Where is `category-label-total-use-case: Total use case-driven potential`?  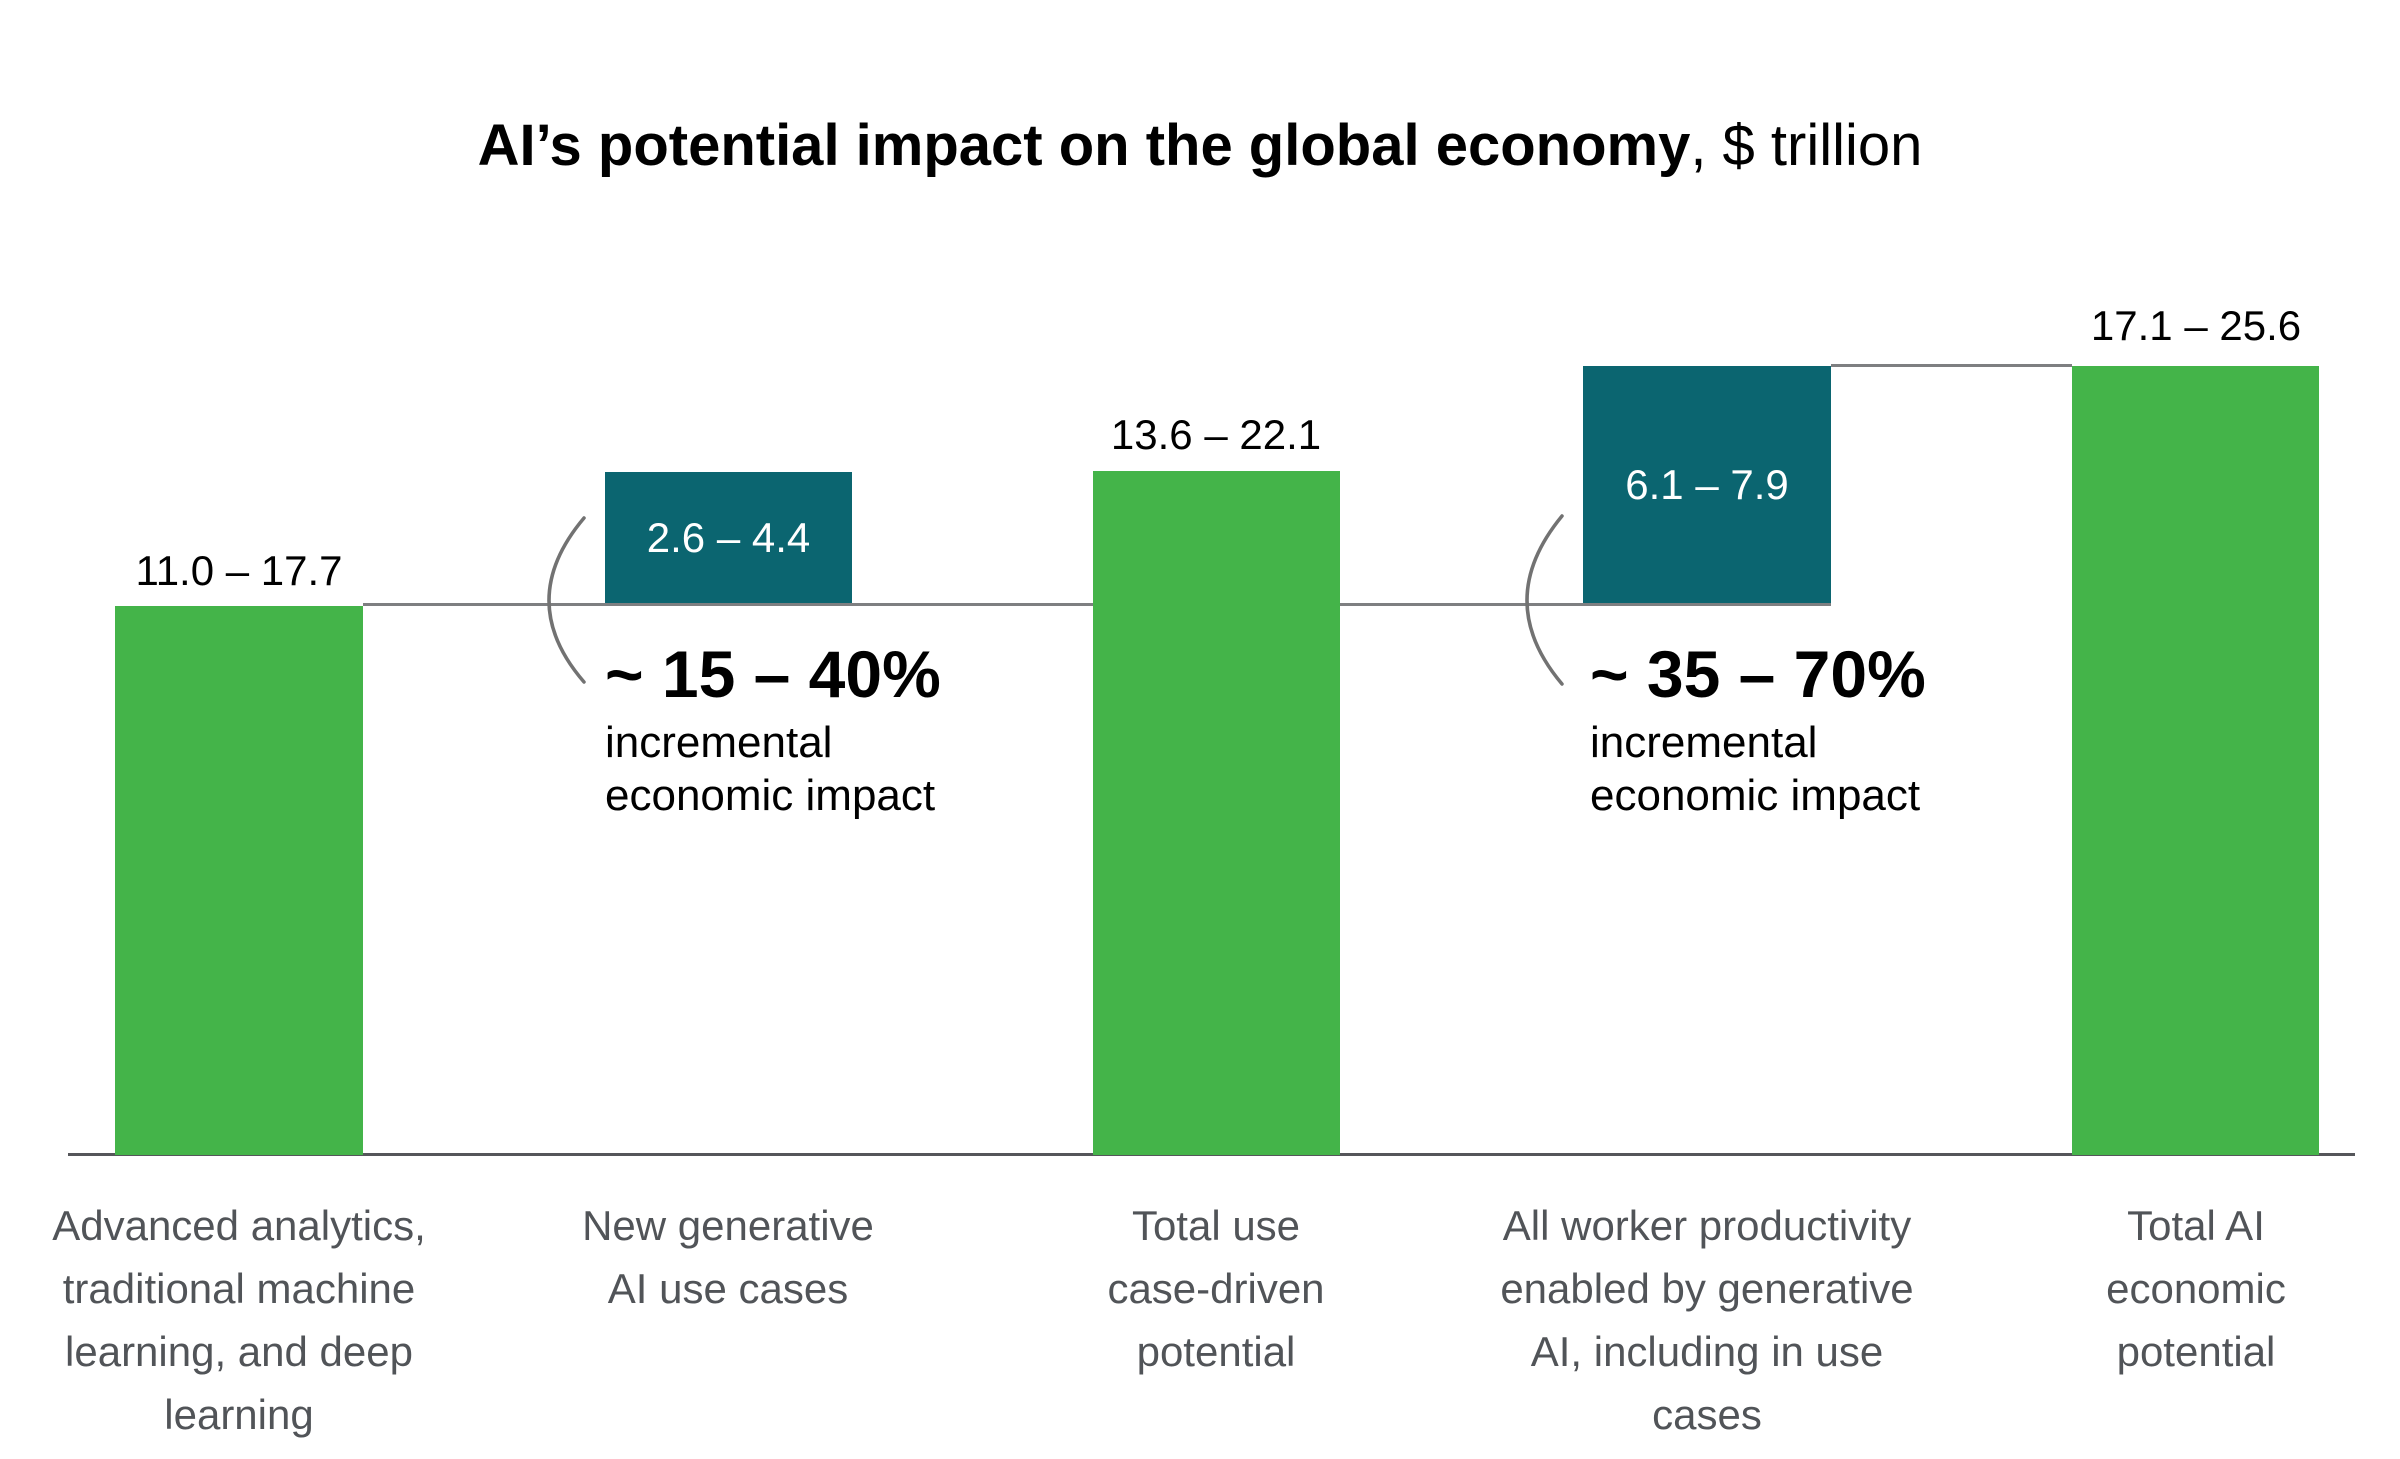
category-label-total-use-case: Total use case-driven potential is located at coordinates (1216, 1288).